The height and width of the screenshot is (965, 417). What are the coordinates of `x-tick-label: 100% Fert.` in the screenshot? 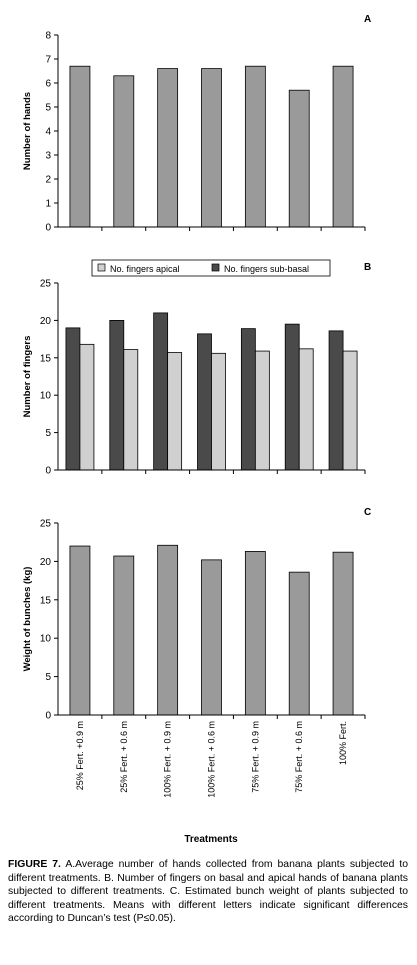 It's located at (343, 743).